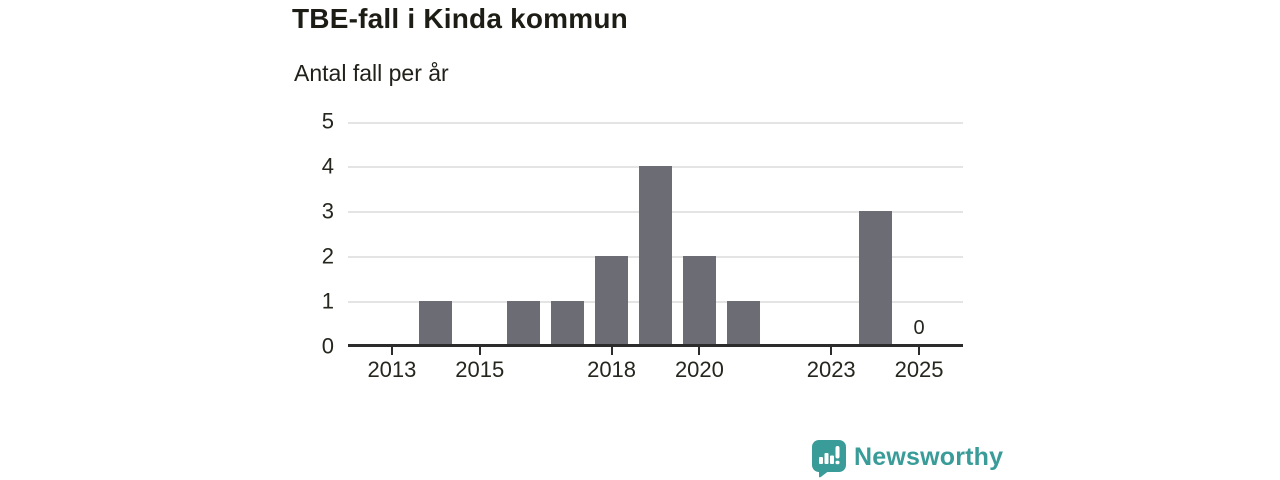 The image size is (1280, 480). I want to click on value-label-2025: 0, so click(919, 328).